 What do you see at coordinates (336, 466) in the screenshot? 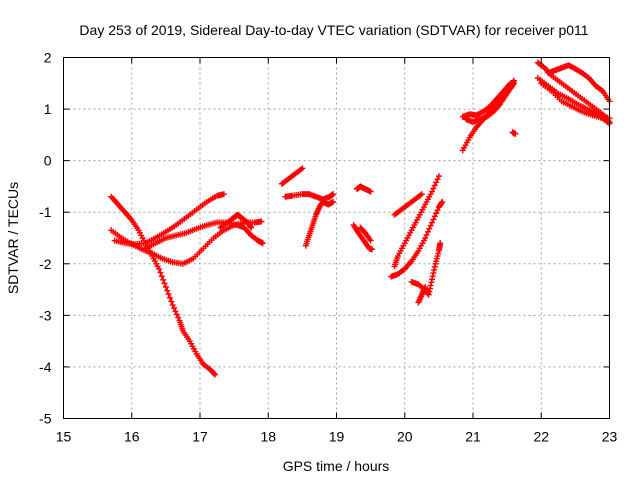
I see `x-axis-label: GPS time / hours` at bounding box center [336, 466].